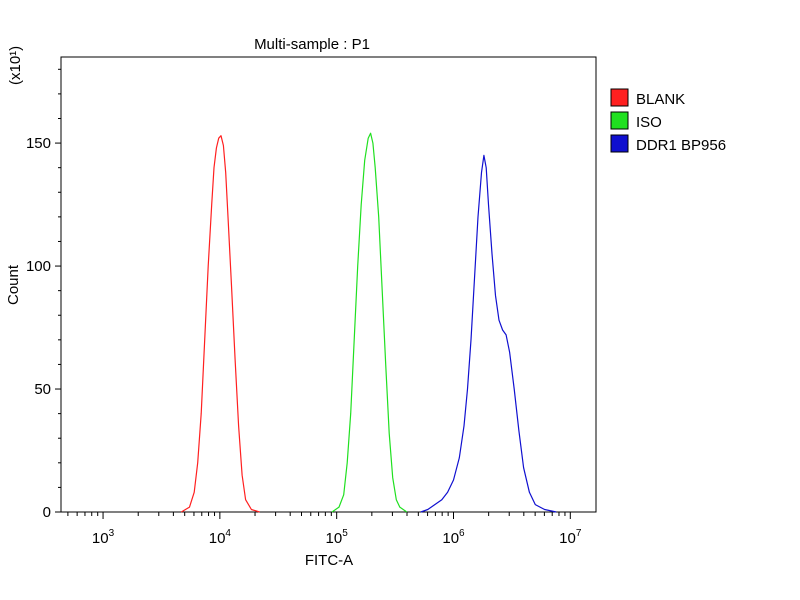 This screenshot has height=600, width=800. I want to click on legend-label: BLANK, so click(660, 99).